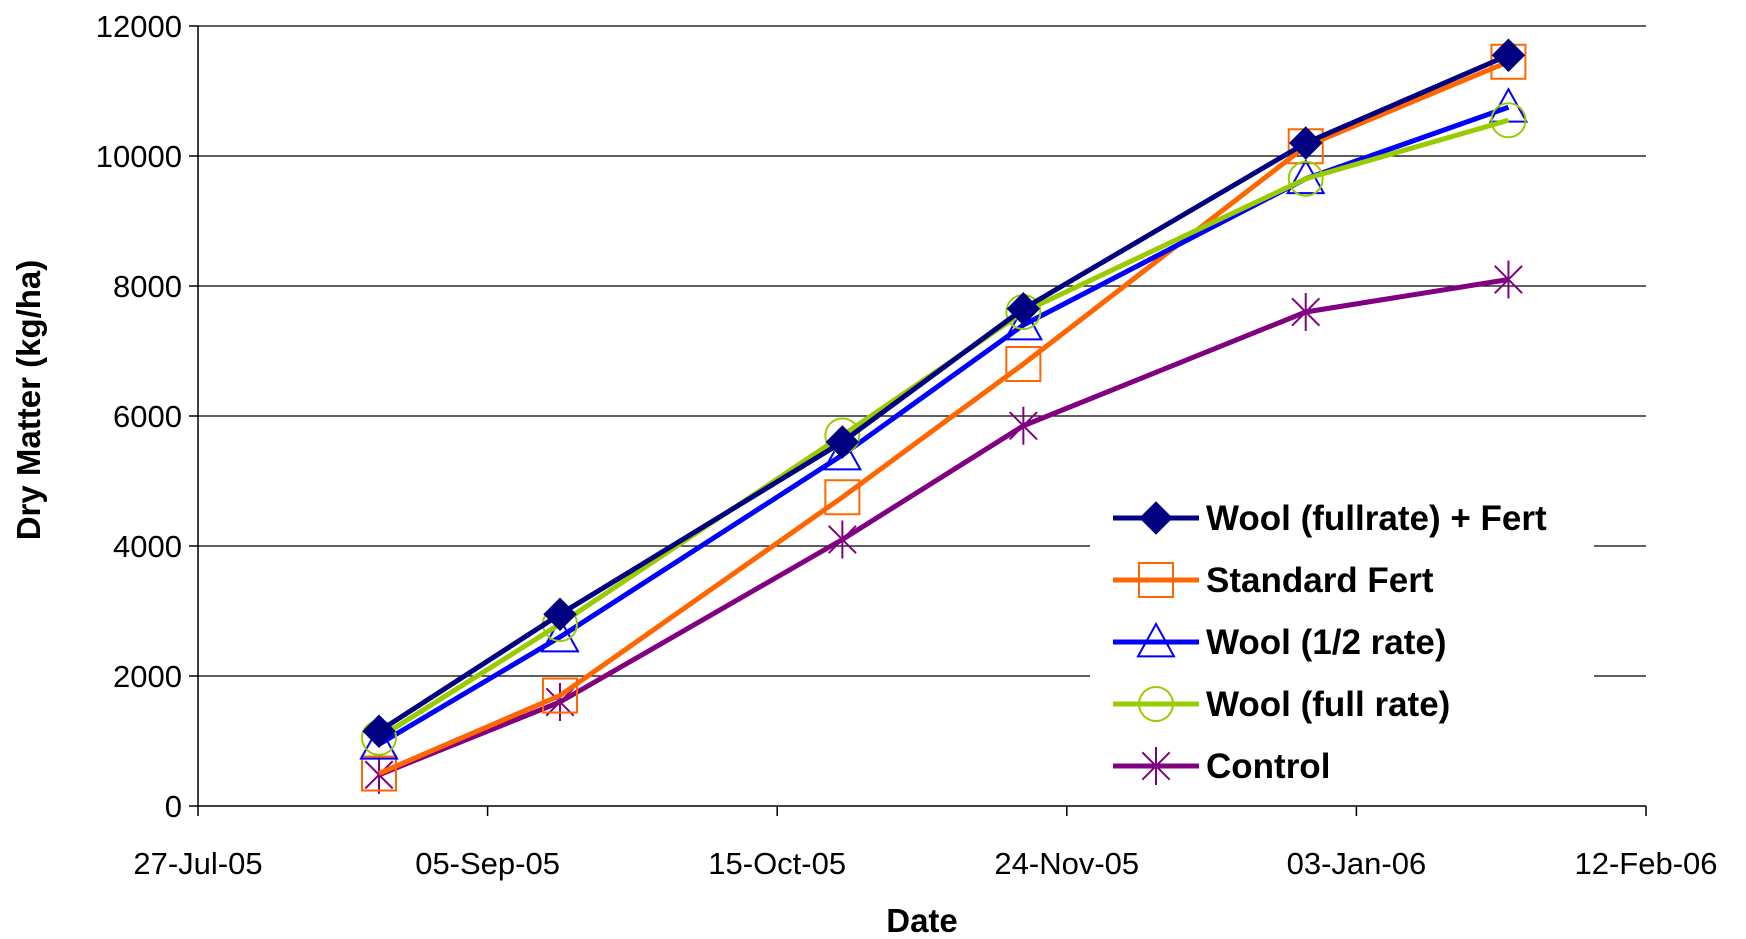 This screenshot has height=939, width=1746. Describe the element at coordinates (1268, 766) in the screenshot. I see `legend-label: Control` at that location.